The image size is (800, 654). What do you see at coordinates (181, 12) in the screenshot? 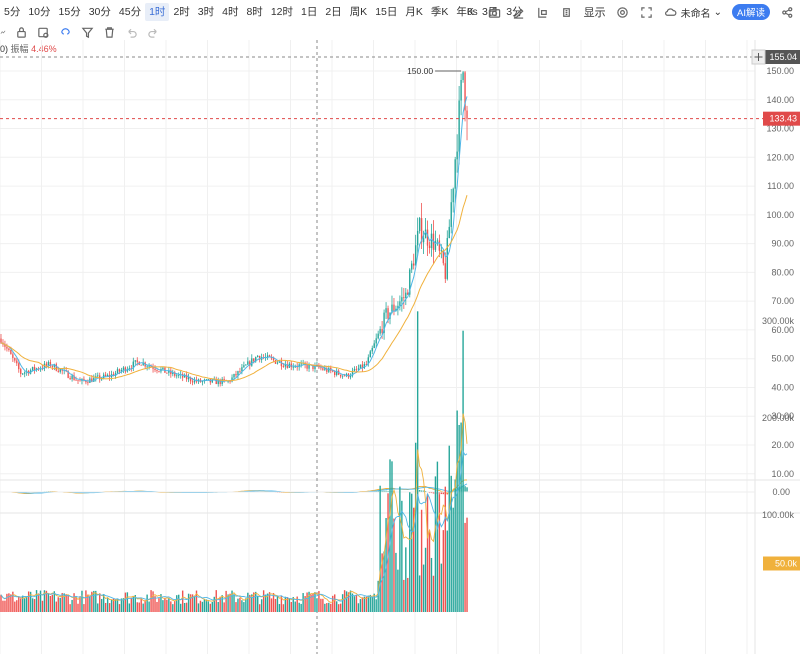
I see `timeframe-7: 2时` at bounding box center [181, 12].